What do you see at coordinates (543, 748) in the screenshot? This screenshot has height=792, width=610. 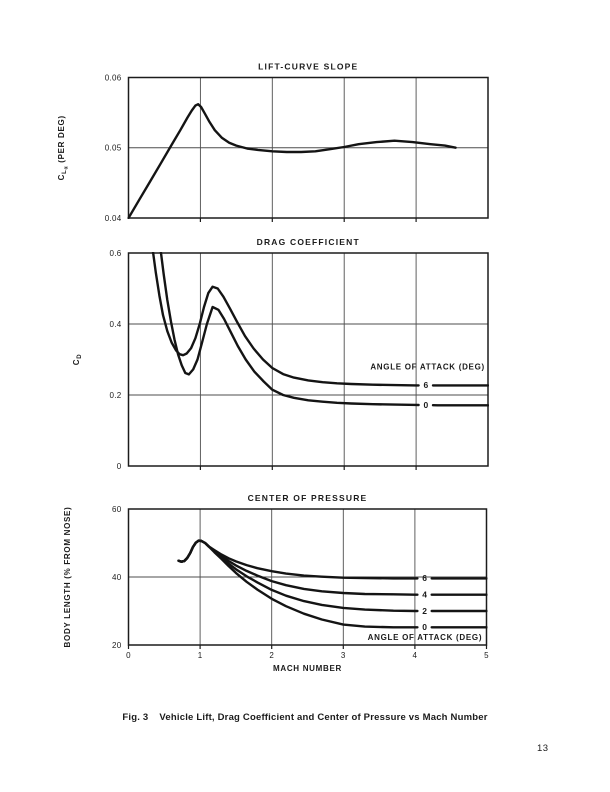 I see `page-number: 13` at bounding box center [543, 748].